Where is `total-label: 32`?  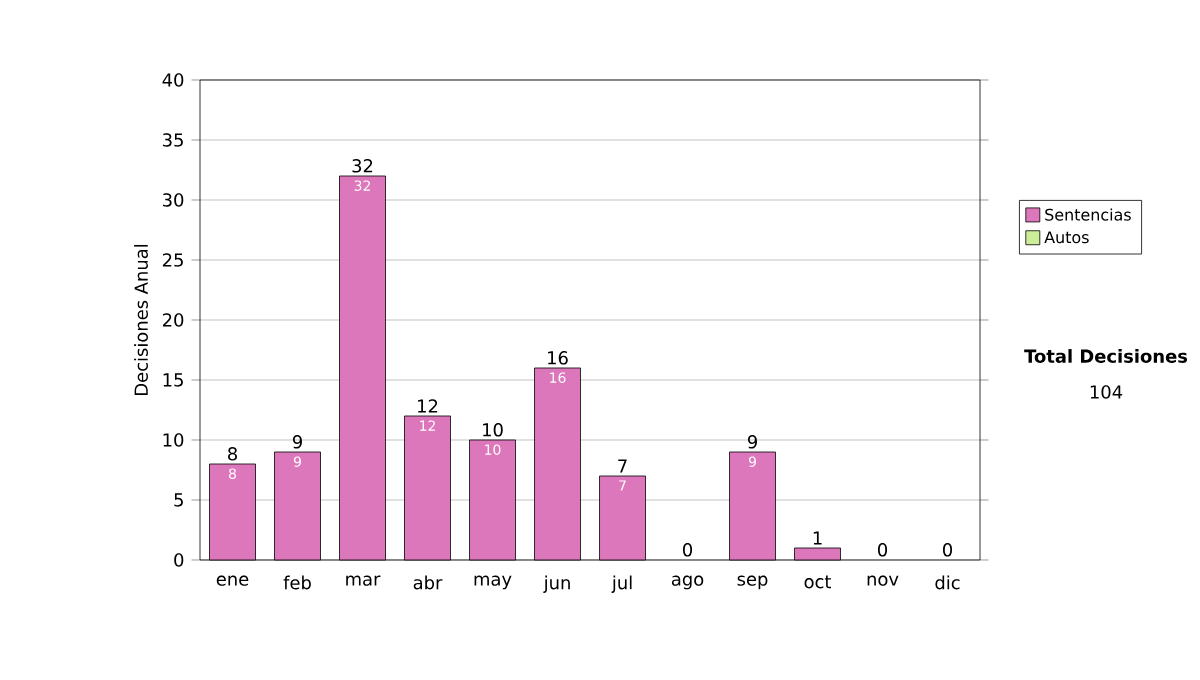
total-label: 32 is located at coordinates (362, 166).